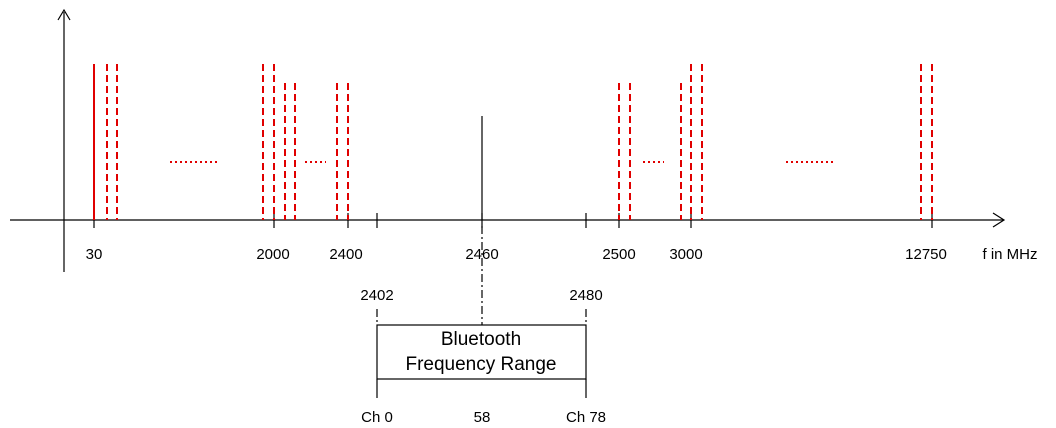  Describe the element at coordinates (377, 417) in the screenshot. I see `channel-label-first: Ch 0` at that location.